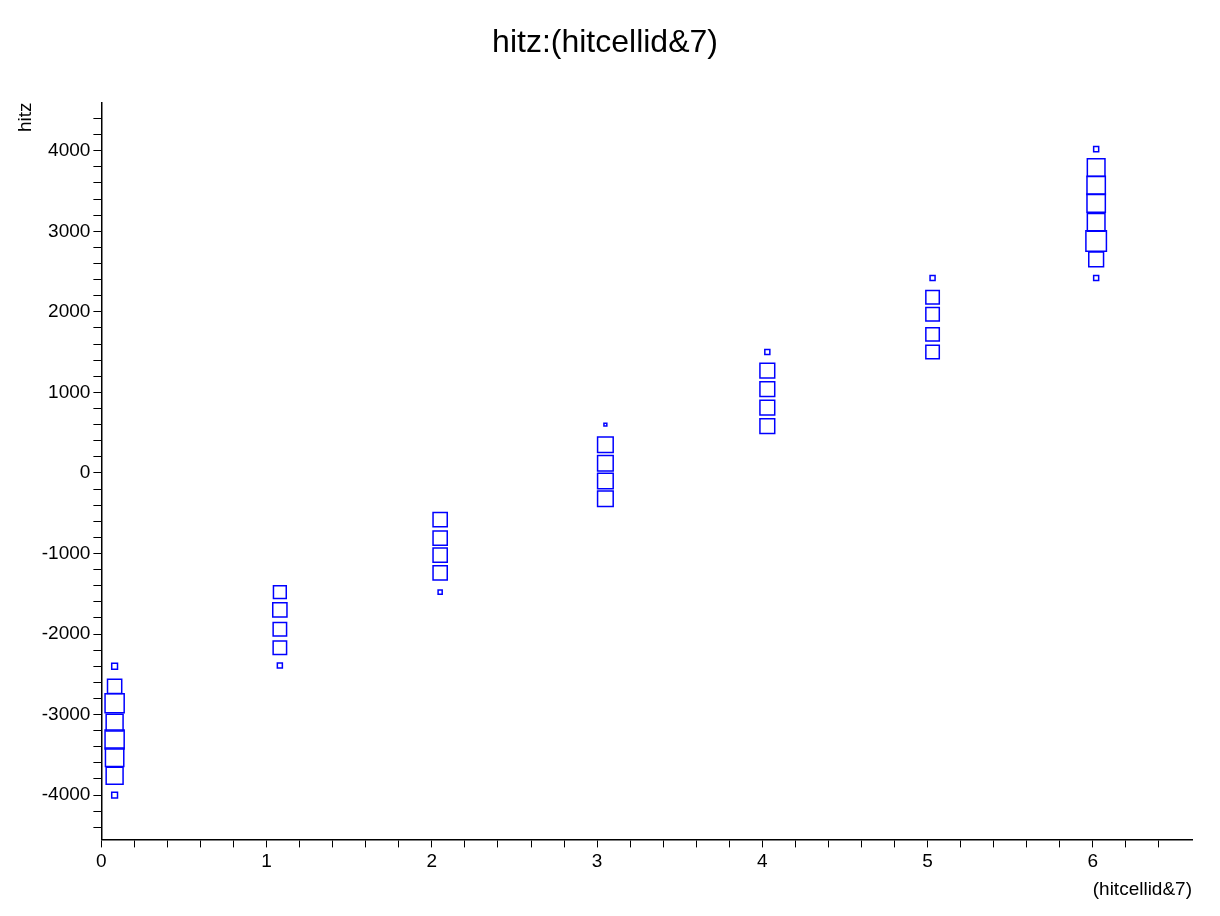 The width and height of the screenshot is (1220, 916). I want to click on y-tick-label: 0, so click(85, 472).